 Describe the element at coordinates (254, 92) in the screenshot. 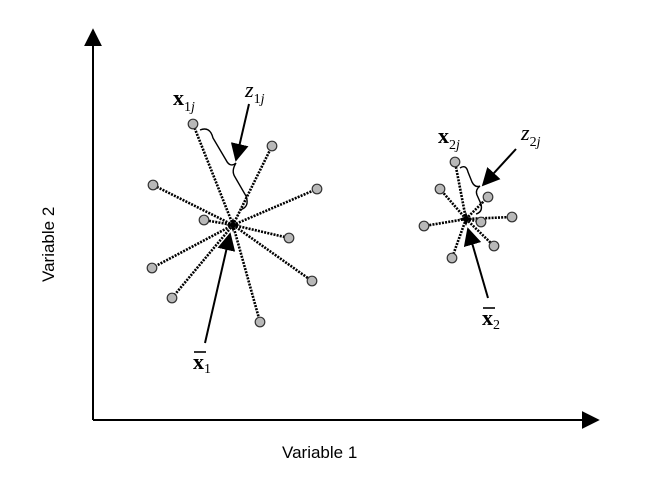

I see `cluster-1-distance-label: z1j` at that location.